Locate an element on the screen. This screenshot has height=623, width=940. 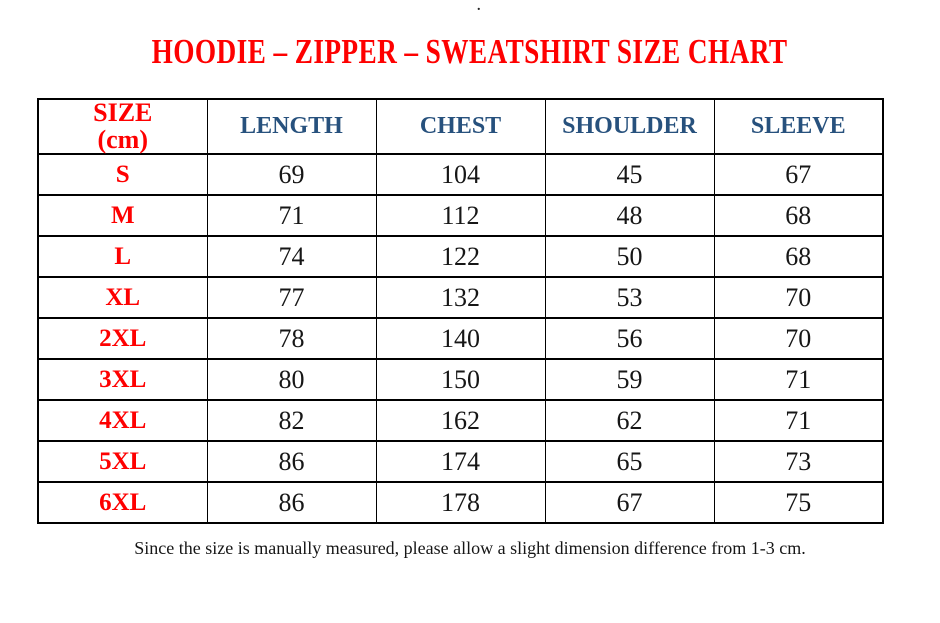
chest-value-cell: 174 is located at coordinates (460, 462).